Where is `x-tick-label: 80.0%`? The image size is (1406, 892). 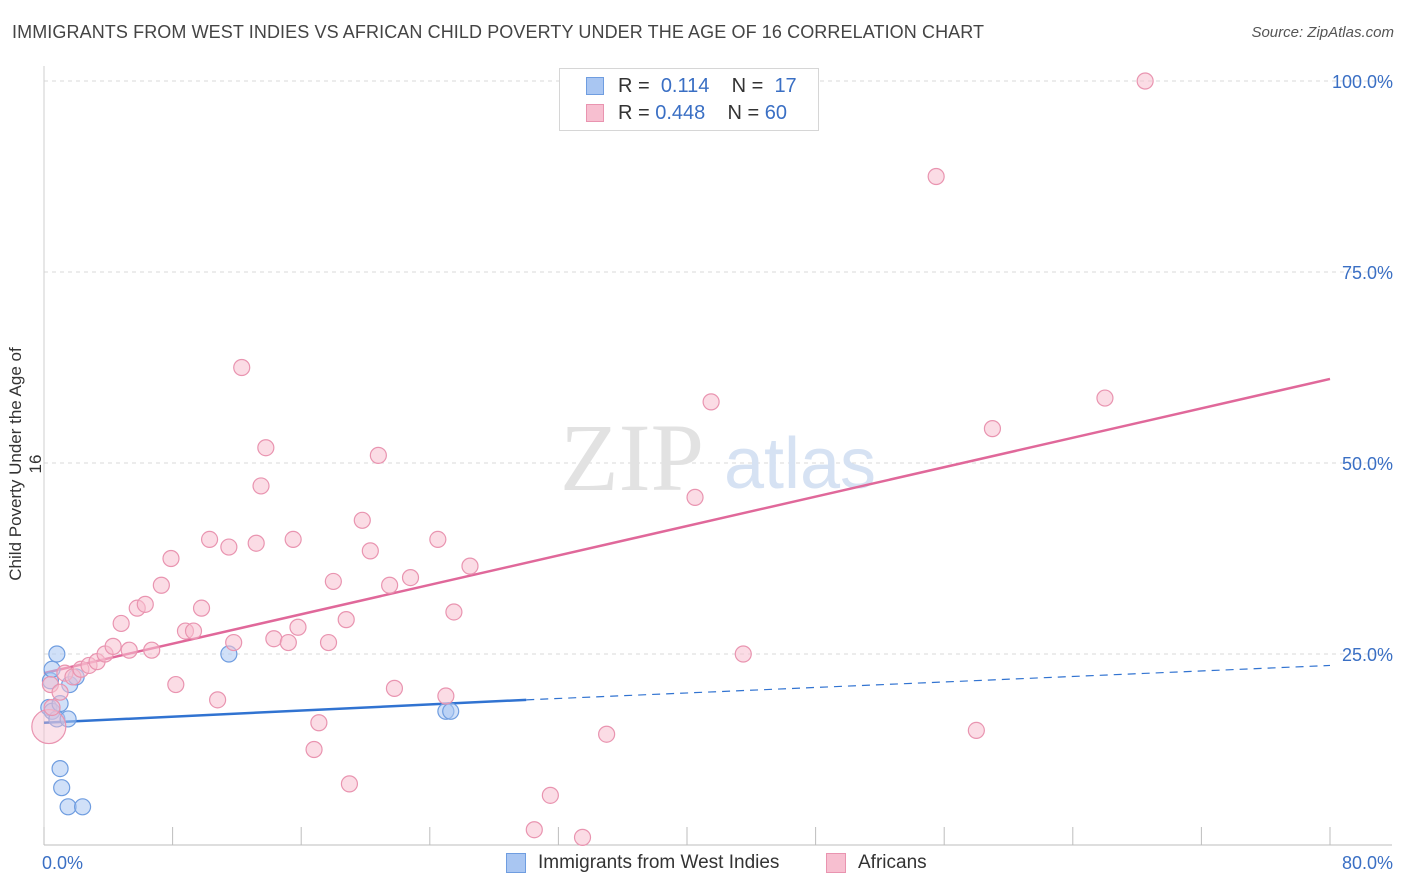 x-tick-label: 80.0% is located at coordinates (1367, 863).